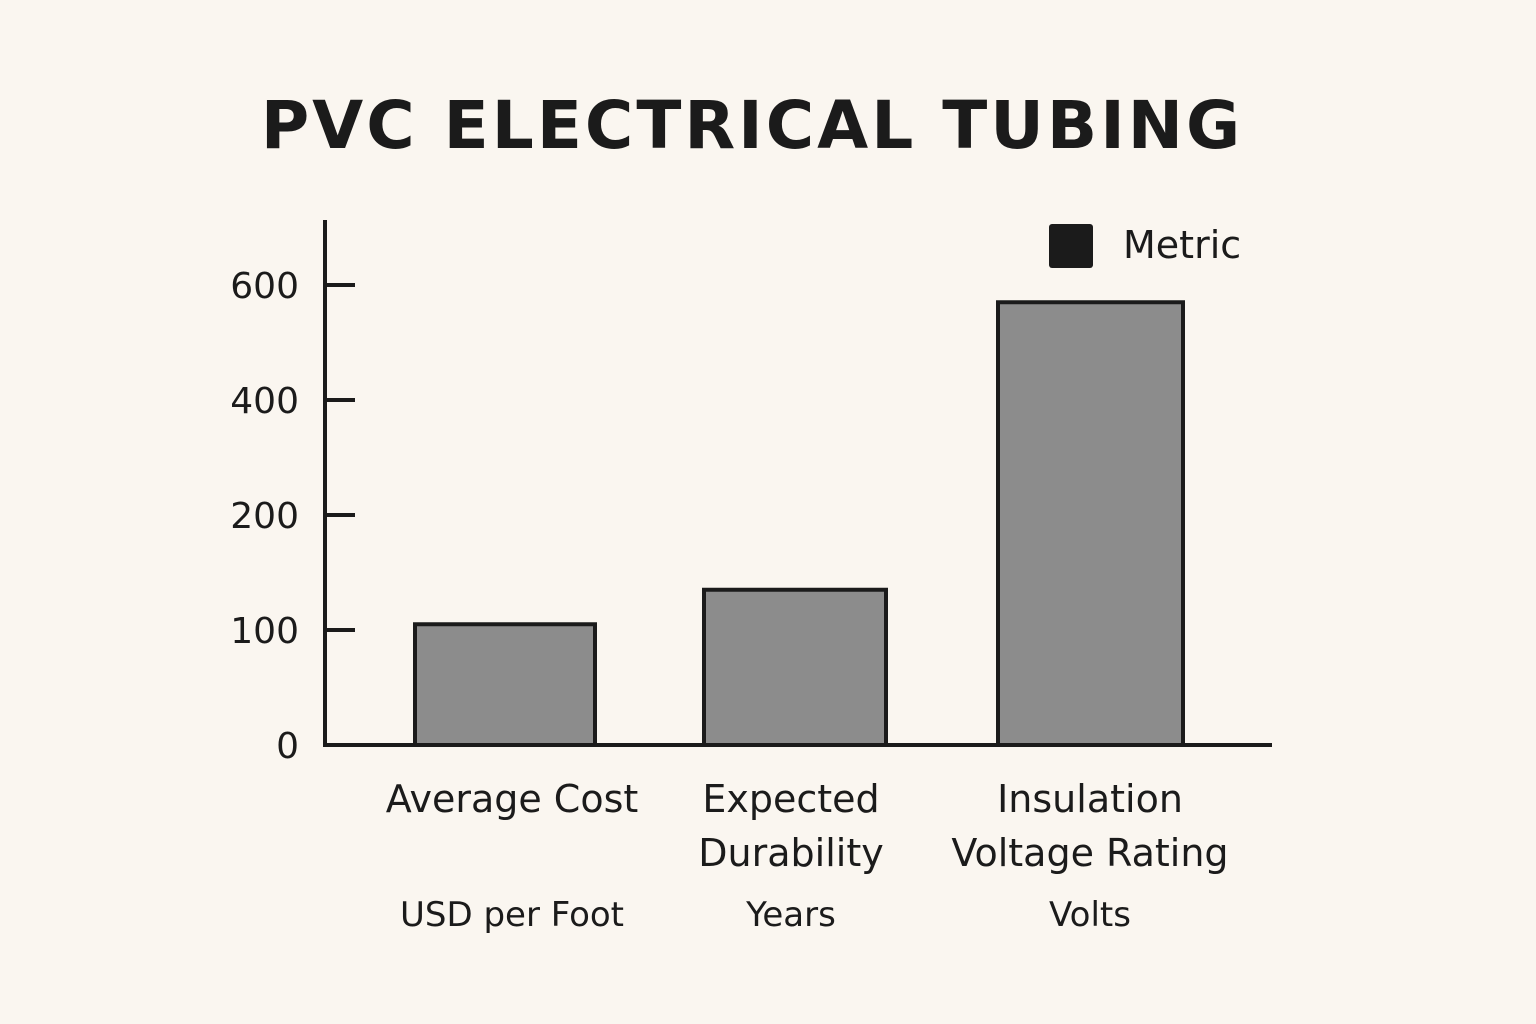 The height and width of the screenshot is (1024, 1536). Describe the element at coordinates (752, 125) in the screenshot. I see `chart-title: PVC ELECTRICAL TUBING` at that location.